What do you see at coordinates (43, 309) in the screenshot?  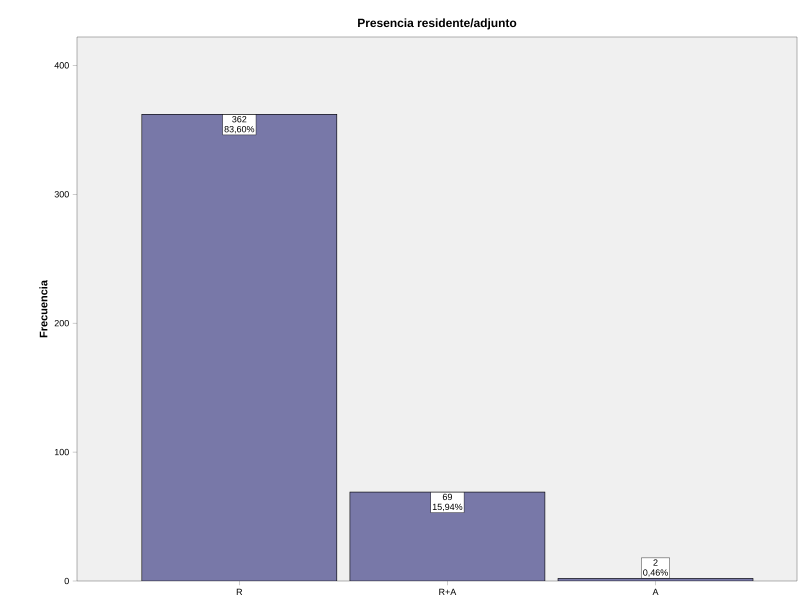 I see `y-axis-title: Frecuencia` at bounding box center [43, 309].